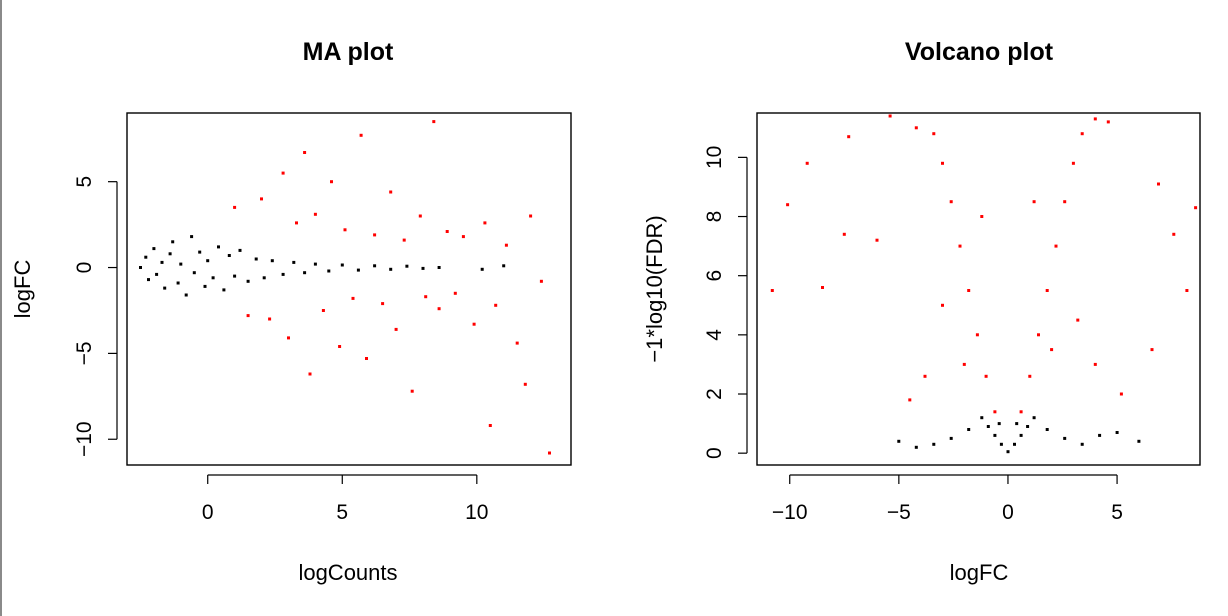  What do you see at coordinates (1117, 512) in the screenshot?
I see `volcano-plot-x-tick-label: 5` at bounding box center [1117, 512].